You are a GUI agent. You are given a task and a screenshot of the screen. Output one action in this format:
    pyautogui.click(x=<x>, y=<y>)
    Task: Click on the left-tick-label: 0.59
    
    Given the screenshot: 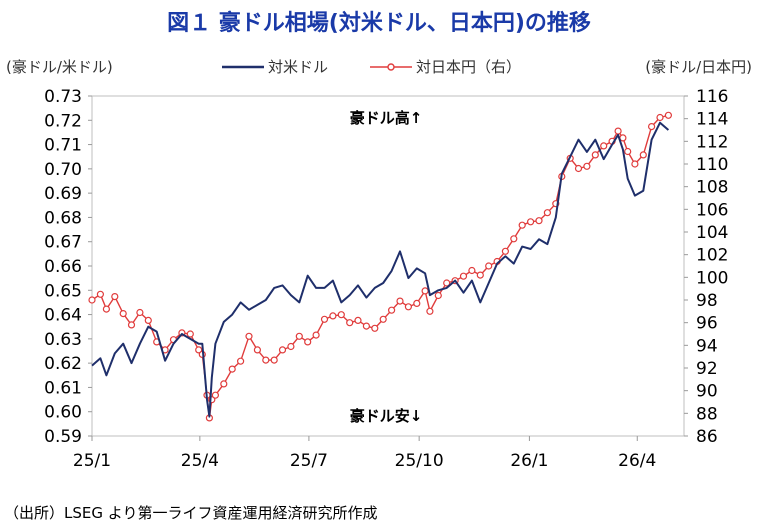 What is the action you would take?
    pyautogui.click(x=63, y=437)
    